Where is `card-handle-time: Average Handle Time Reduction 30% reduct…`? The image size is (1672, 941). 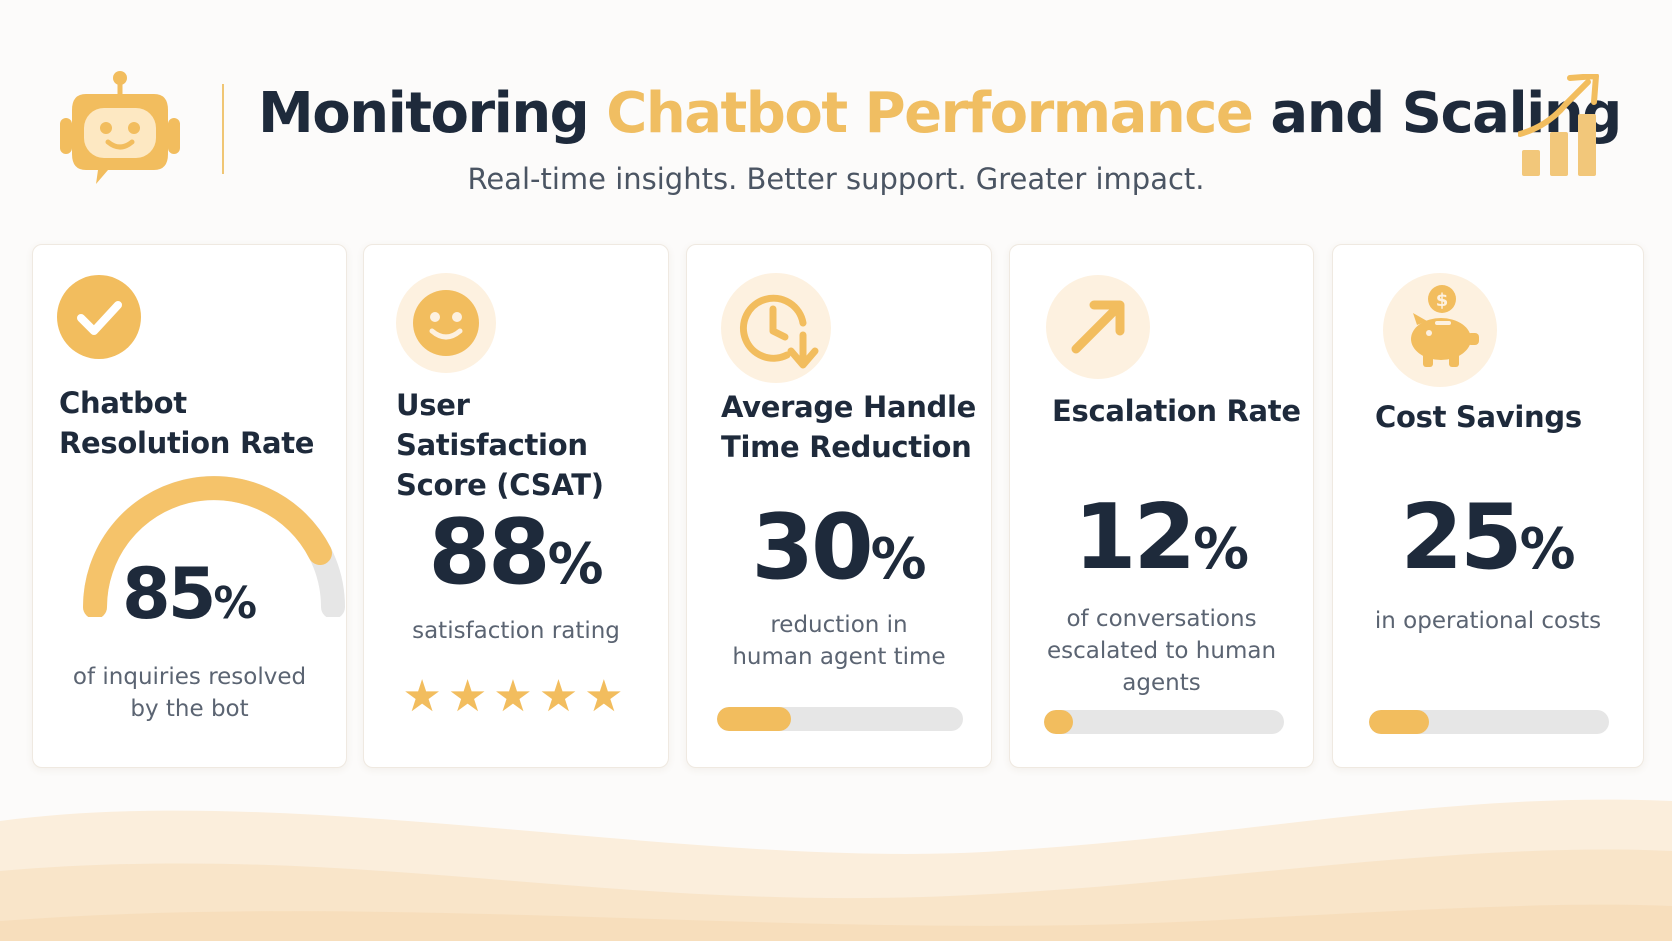
card-handle-time: Average Handle Time Reduction 30% reduct… is located at coordinates (839, 506).